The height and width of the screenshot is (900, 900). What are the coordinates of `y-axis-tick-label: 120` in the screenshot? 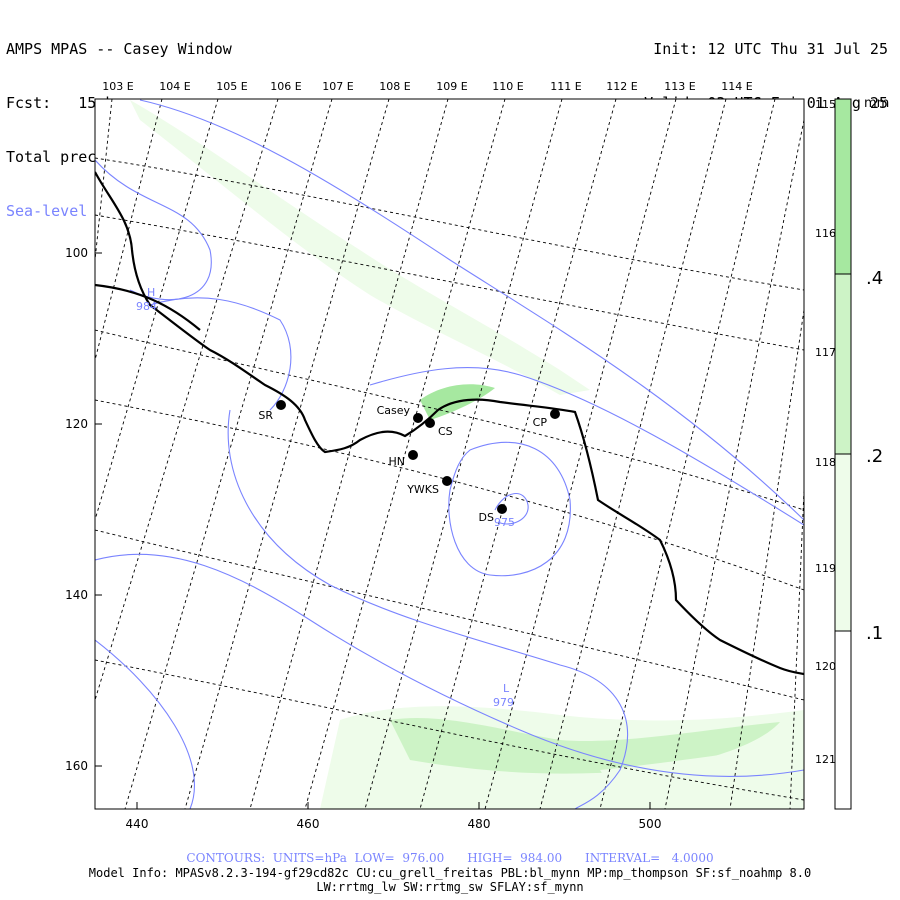 It's located at (76, 424).